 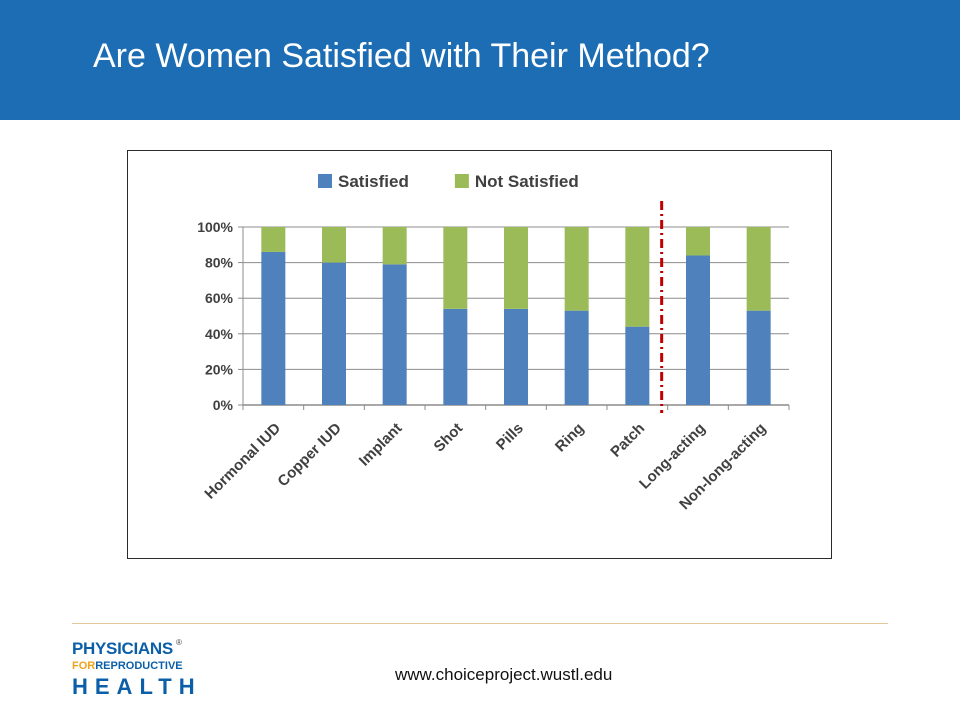 What do you see at coordinates (570, 438) in the screenshot?
I see `x-category-label: Ring` at bounding box center [570, 438].